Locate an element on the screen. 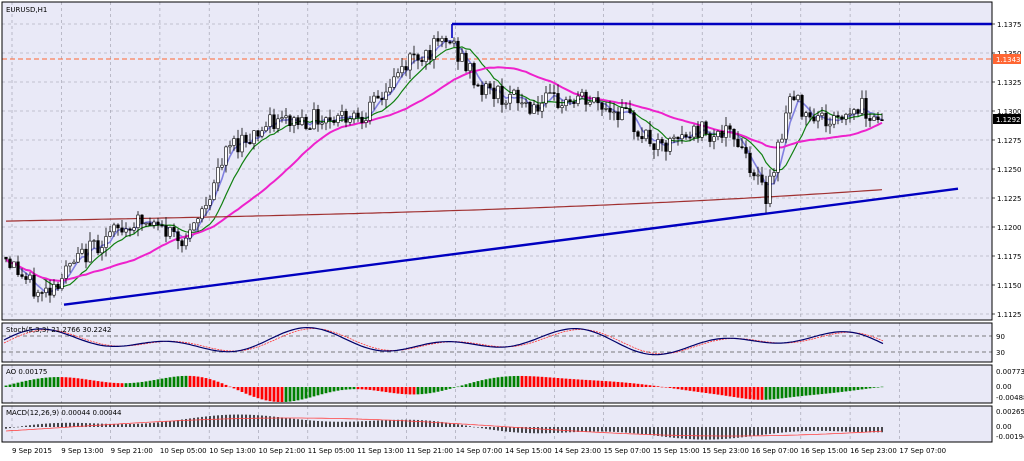  stochastic-panel is located at coordinates (497, 342).